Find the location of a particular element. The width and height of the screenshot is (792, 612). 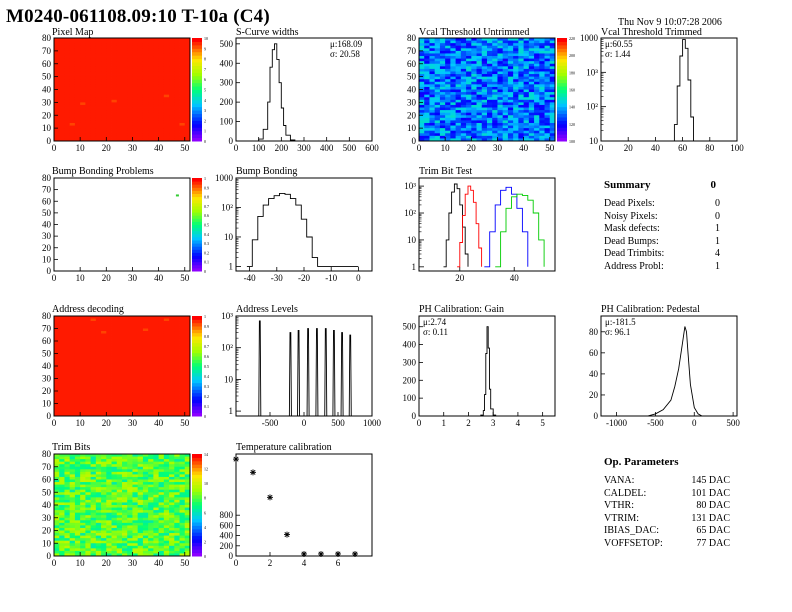

y-tick-label: 0 is located at coordinates (49, 271).